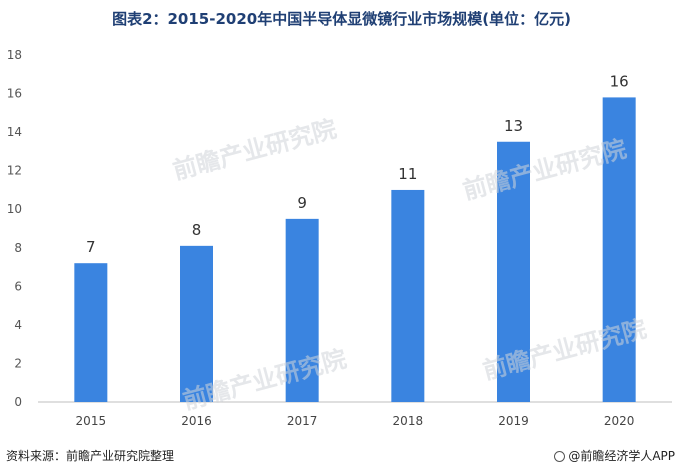  What do you see at coordinates (408, 421) in the screenshot?
I see `x-tick-label: 2018` at bounding box center [408, 421].